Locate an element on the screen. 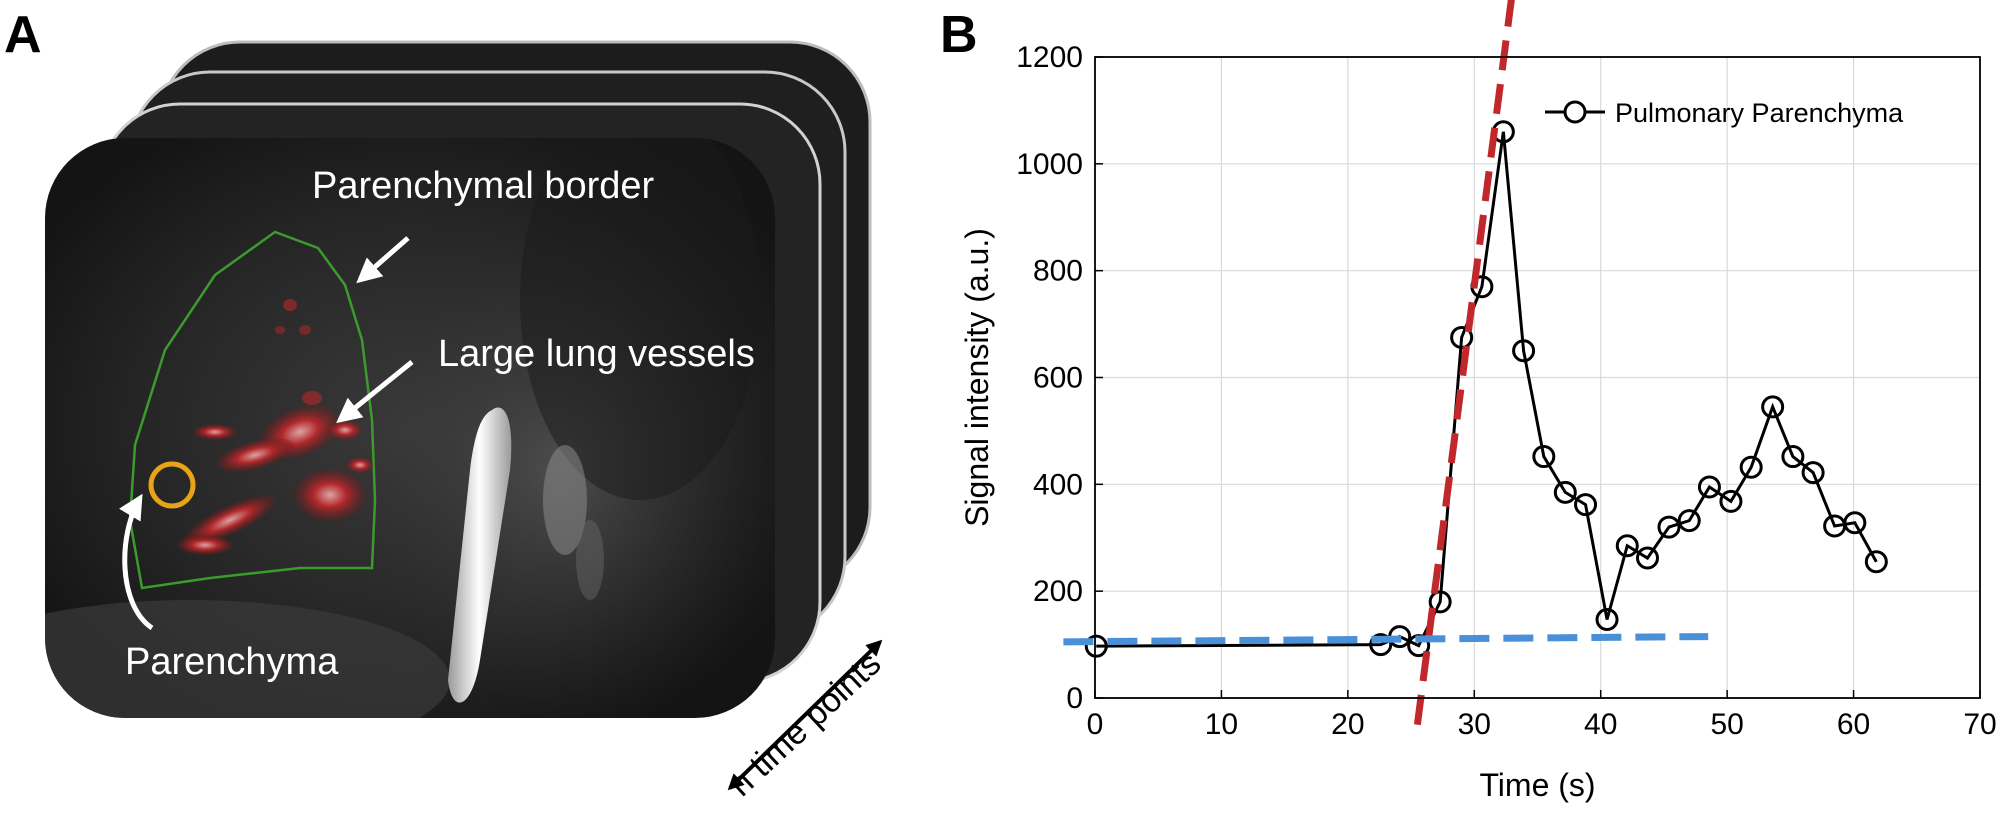 Image resolution: width=2000 pixels, height=813 pixels. label-parenchymal-border: Parenchymal border is located at coordinates (483, 186).